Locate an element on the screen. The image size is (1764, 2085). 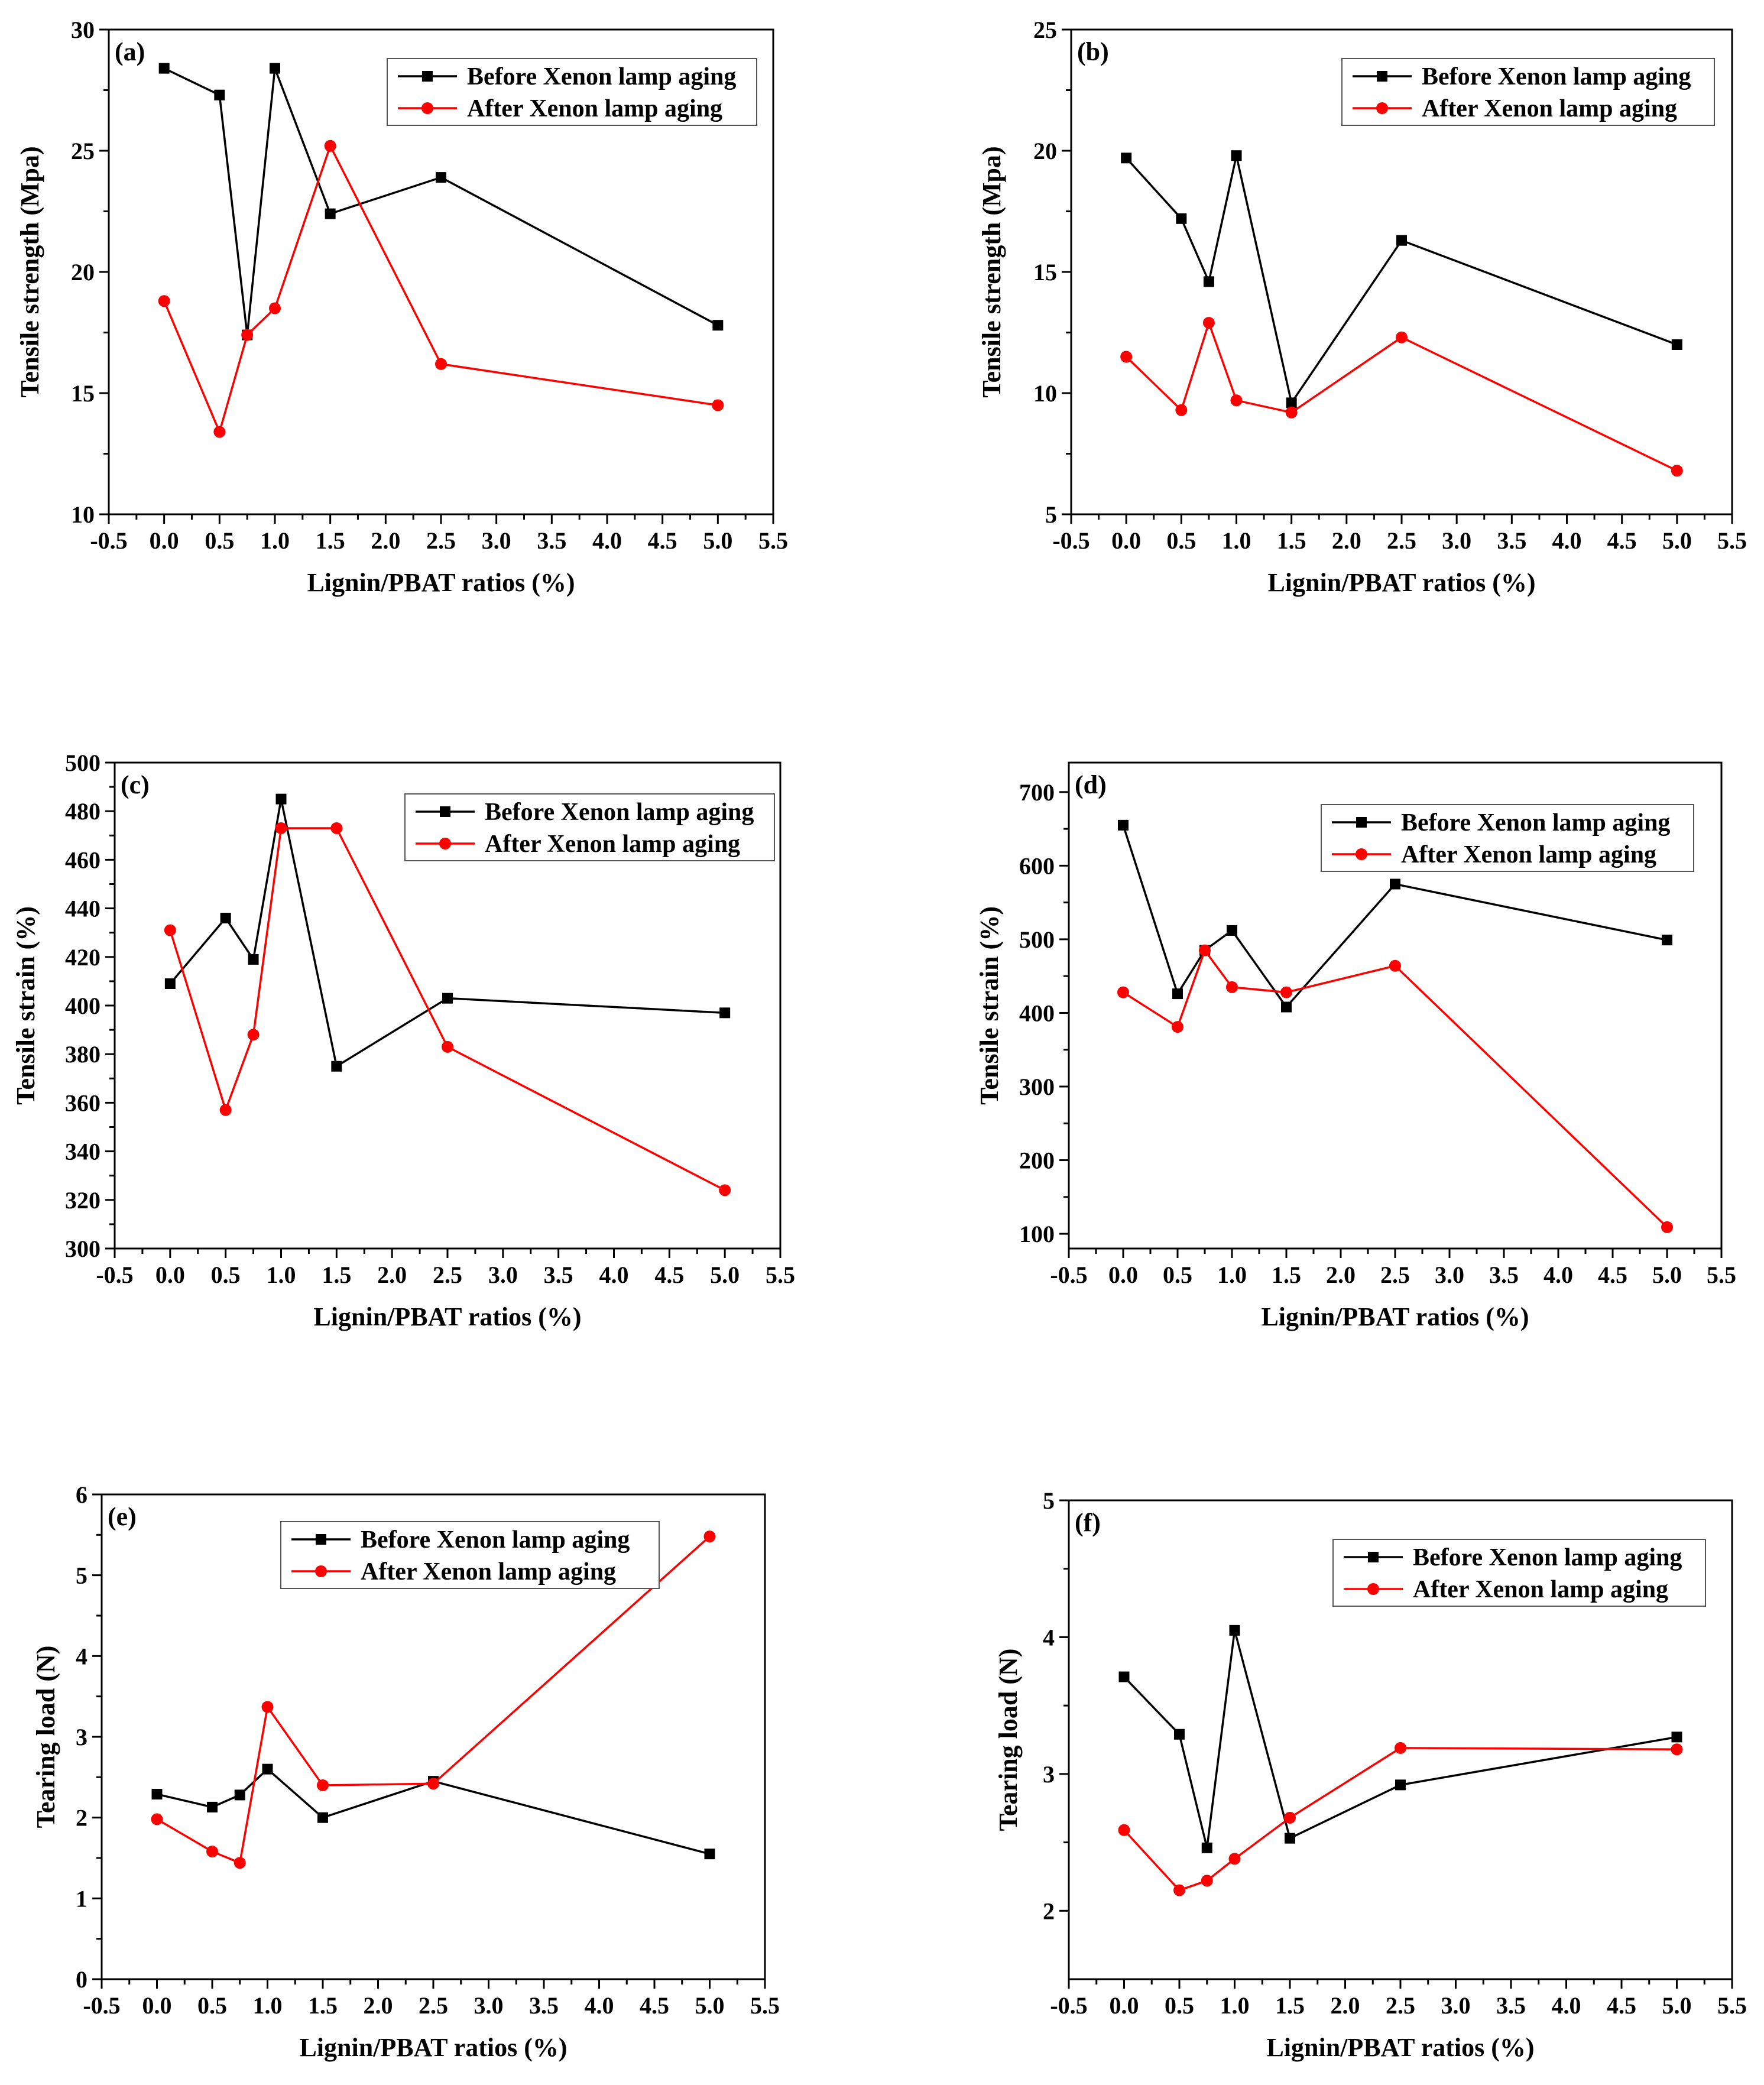
y-tick-label: 400 is located at coordinates (82, 1006).